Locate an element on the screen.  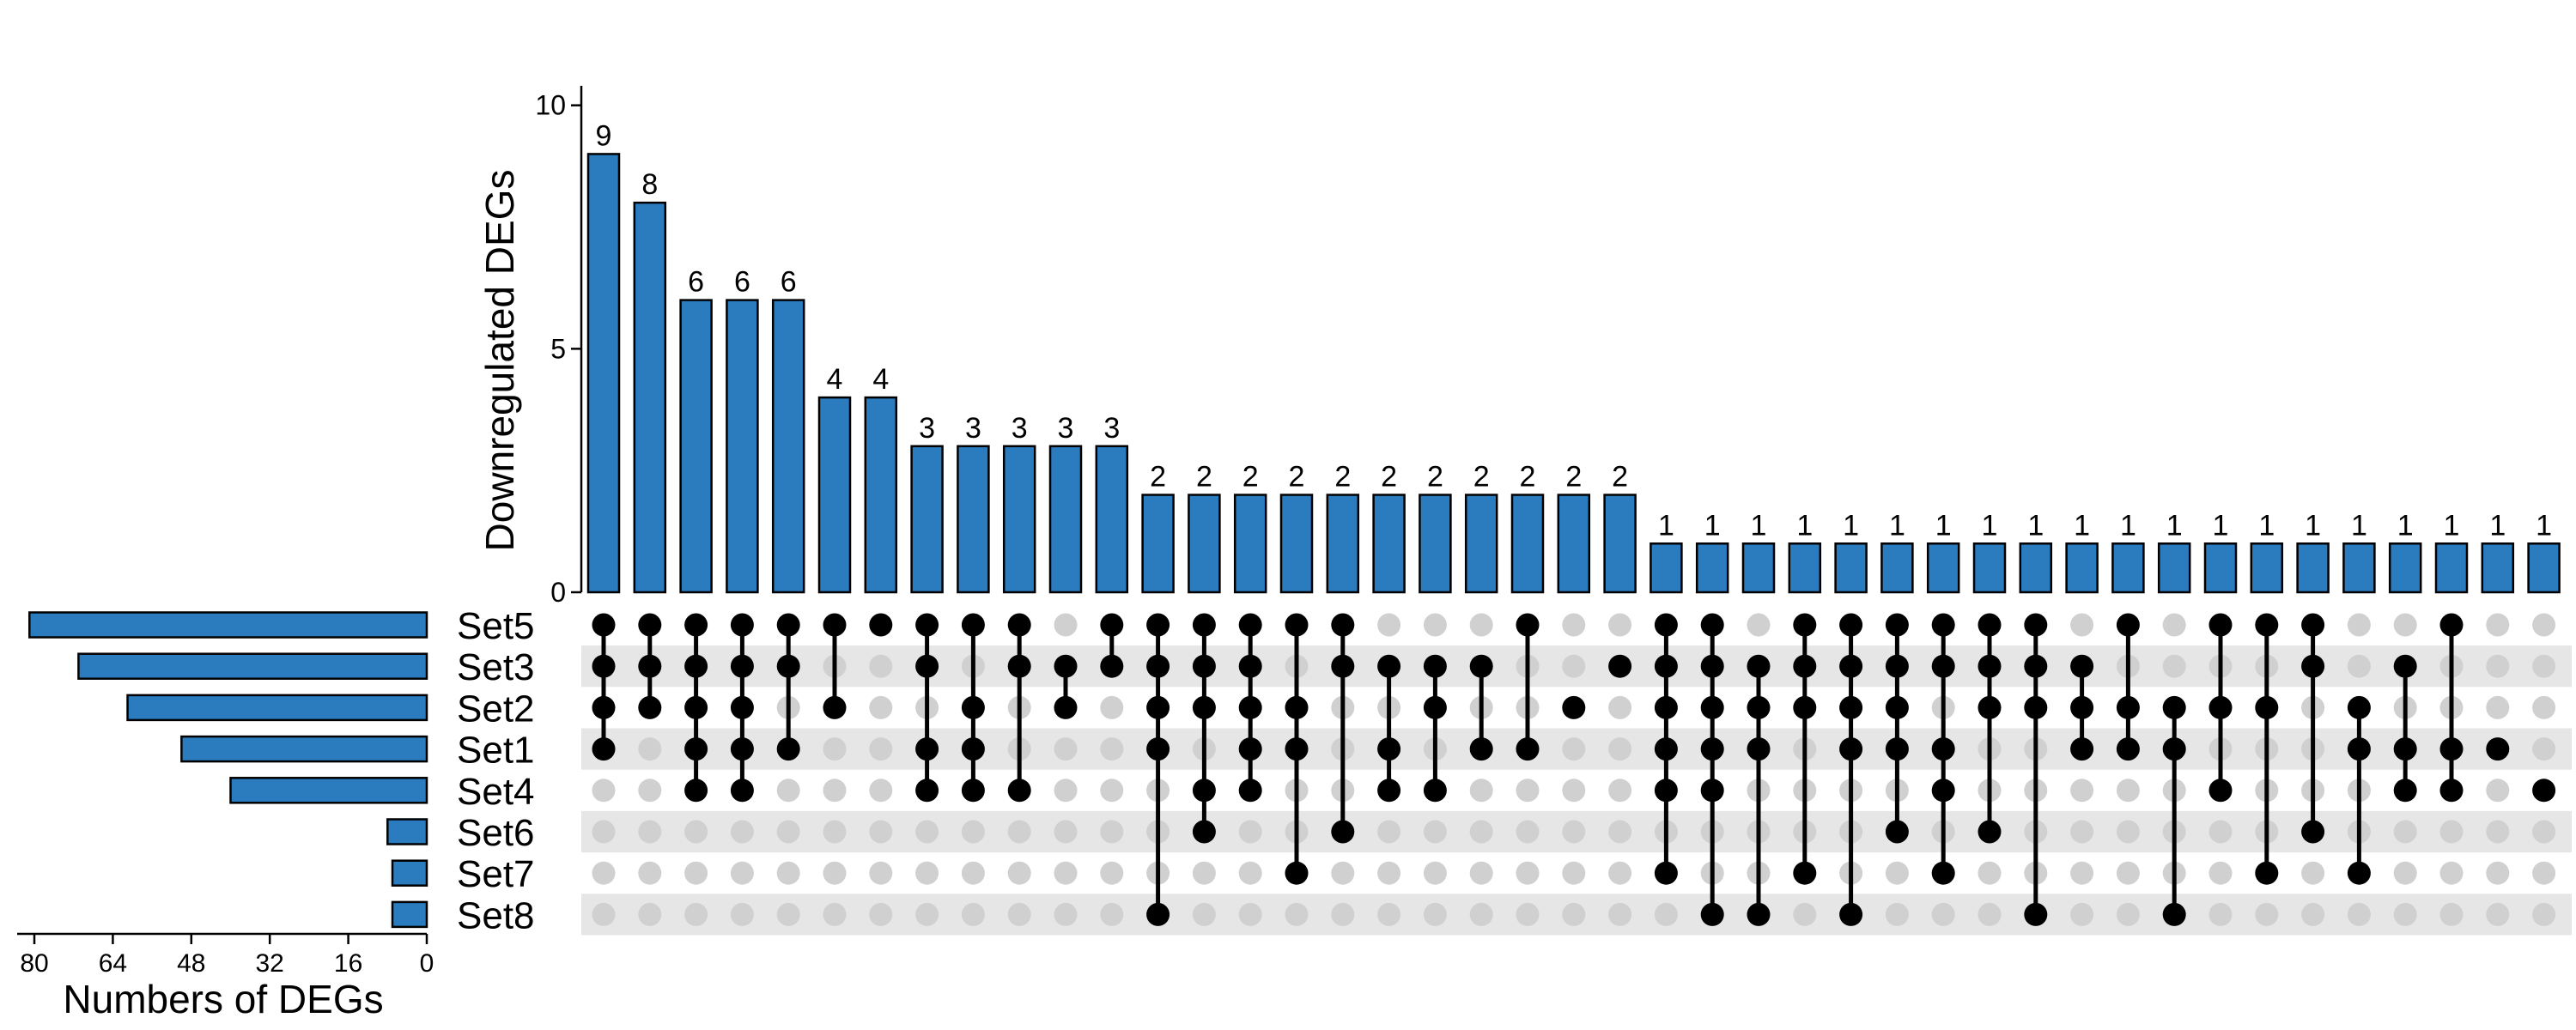
intersection-bar-label: 2 is located at coordinates (1481, 477).